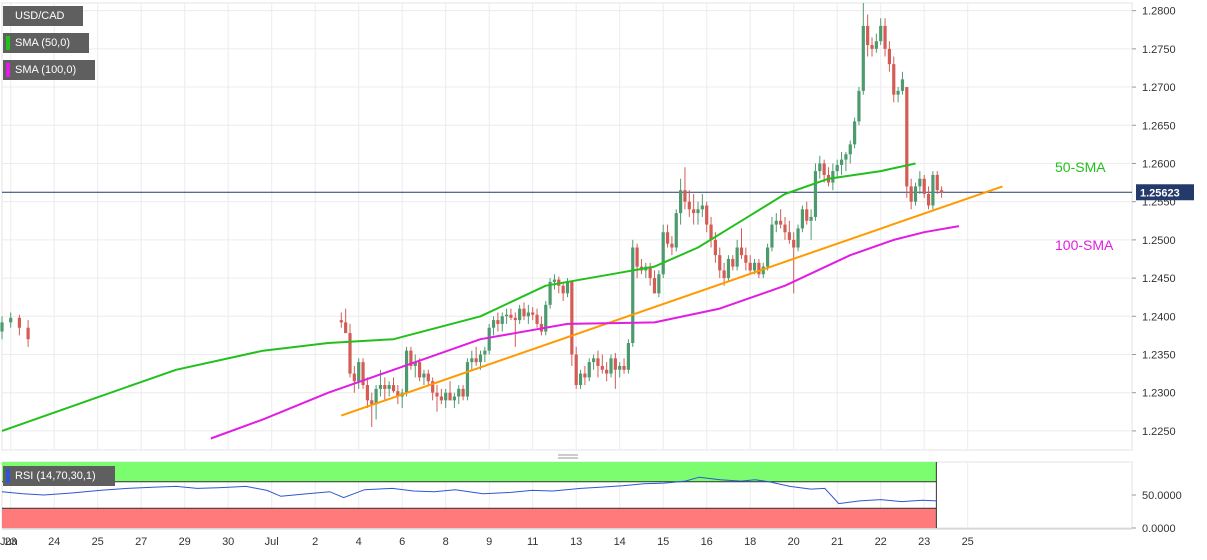 This screenshot has height=560, width=1207. What do you see at coordinates (185, 542) in the screenshot?
I see `x-tick-label: 29` at bounding box center [185, 542].